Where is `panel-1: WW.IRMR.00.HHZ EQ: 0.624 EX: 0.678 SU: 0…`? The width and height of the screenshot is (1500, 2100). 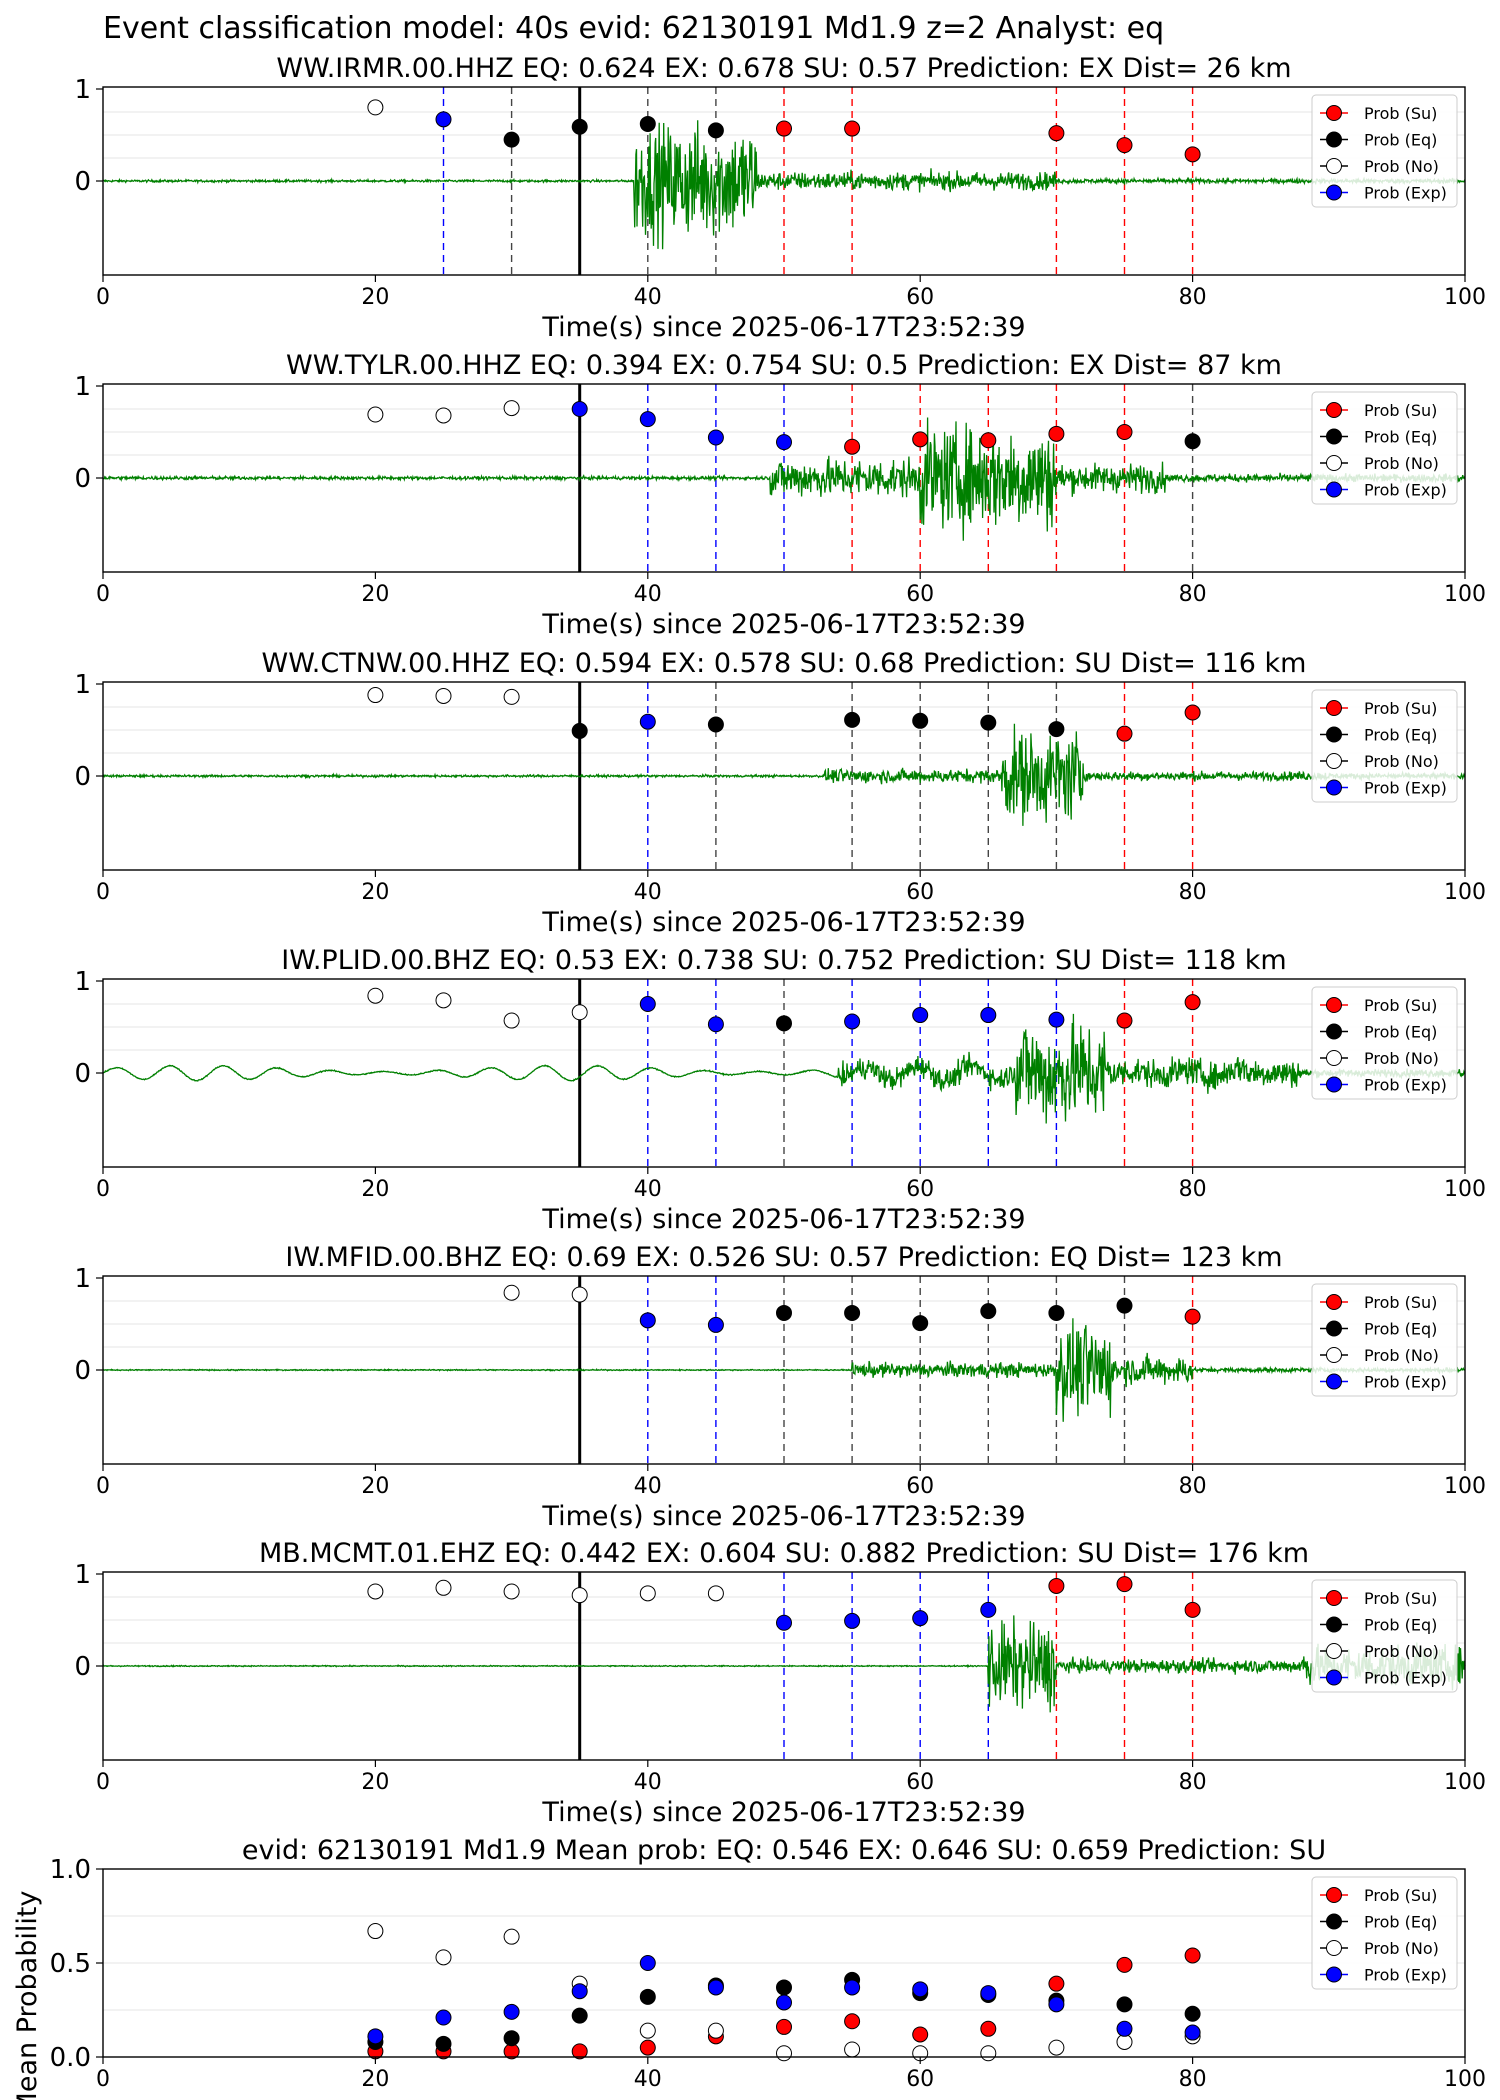
panel-1: WW.IRMR.00.HHZ EQ: 0.624 EX: 0.678 SU: 0… is located at coordinates (780, 198).